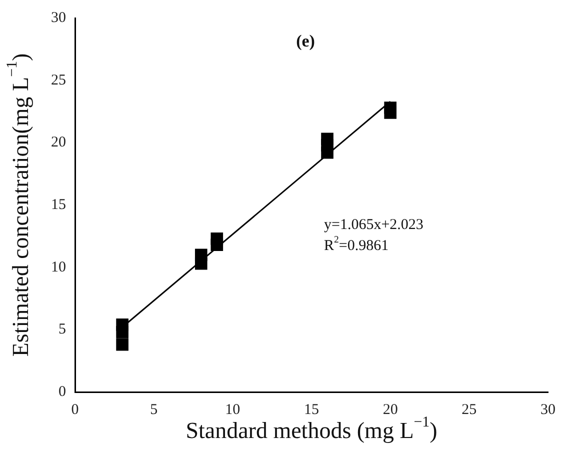 Image resolution: width=565 pixels, height=450 pixels. What do you see at coordinates (374, 224) in the screenshot?
I see `annotation: y=1.065x+2.023` at bounding box center [374, 224].